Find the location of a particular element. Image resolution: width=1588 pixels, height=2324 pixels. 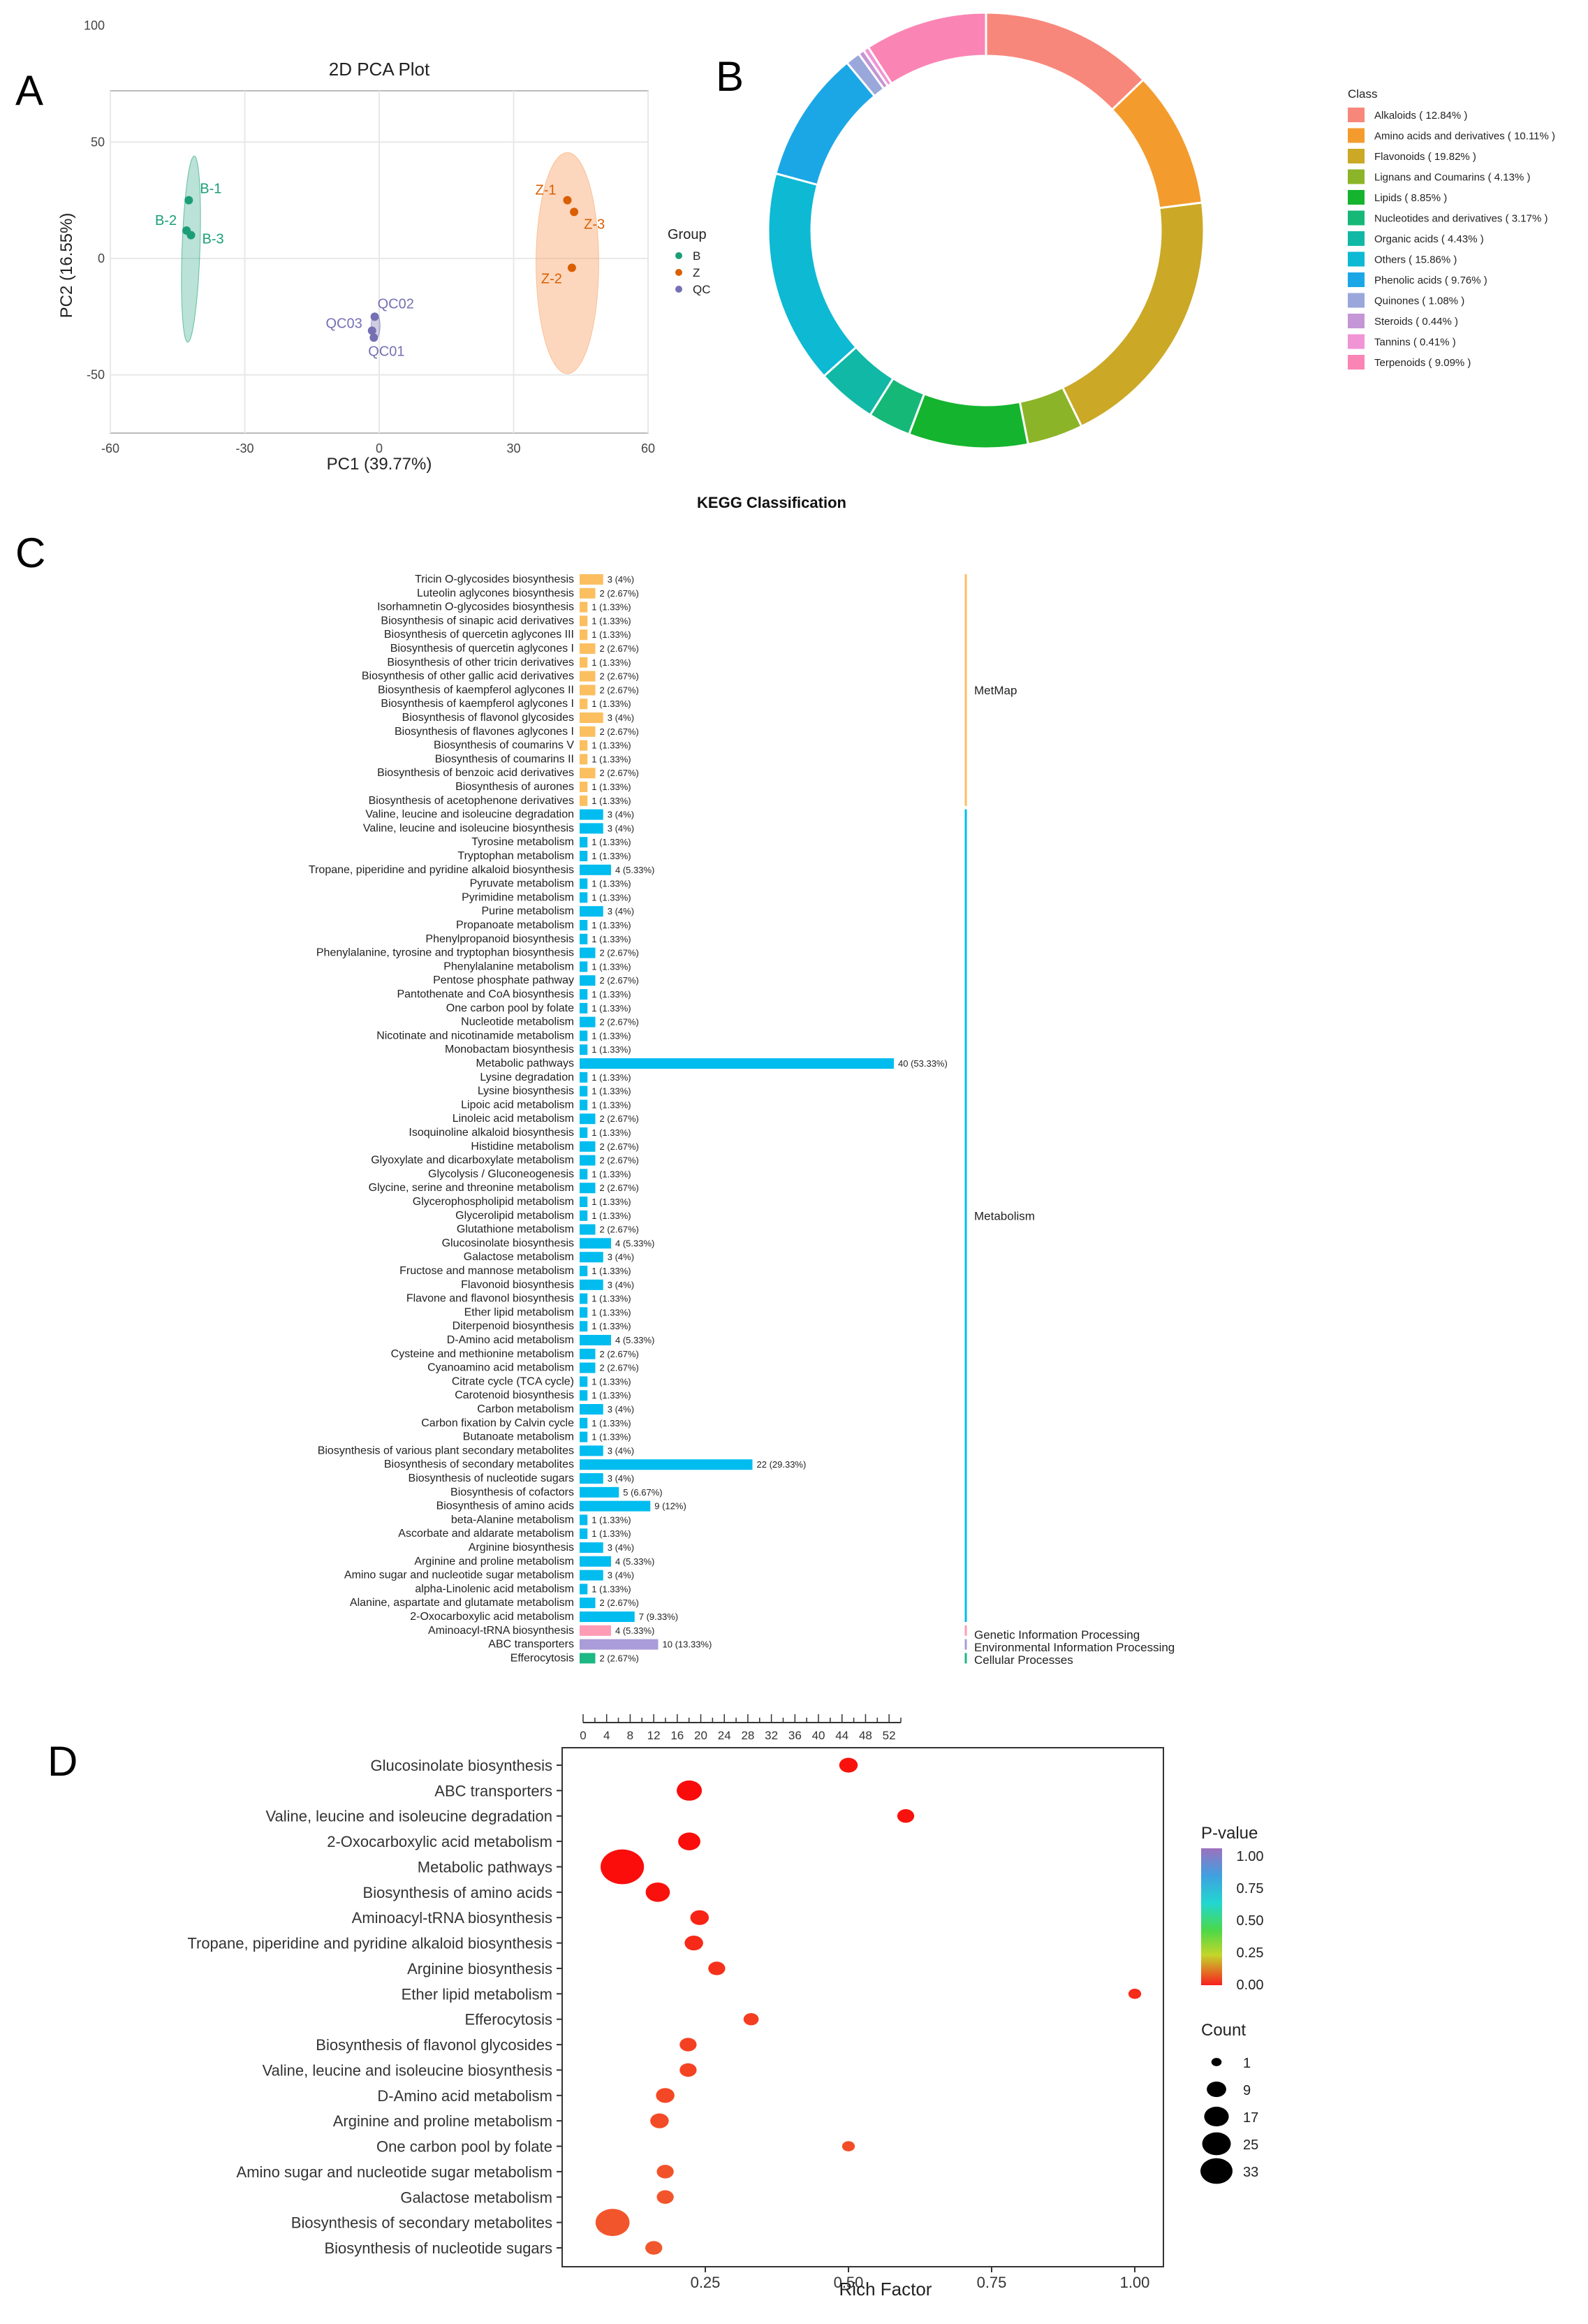

kegg-bar-label: Purine metabolism is located at coordinates (528, 911).